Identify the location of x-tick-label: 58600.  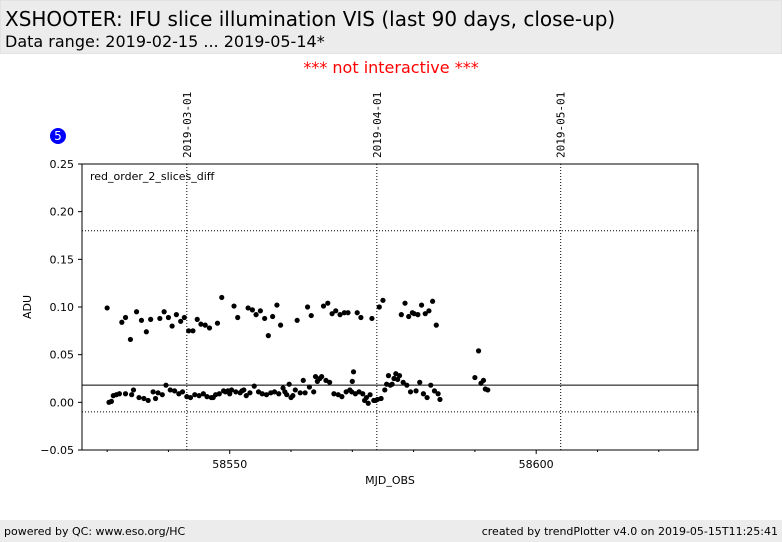
(536, 464).